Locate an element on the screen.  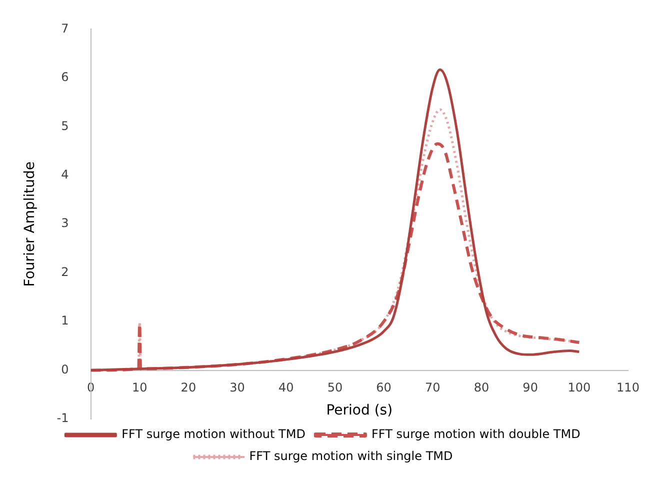
y-tick-label: 7 is located at coordinates (65, 28).